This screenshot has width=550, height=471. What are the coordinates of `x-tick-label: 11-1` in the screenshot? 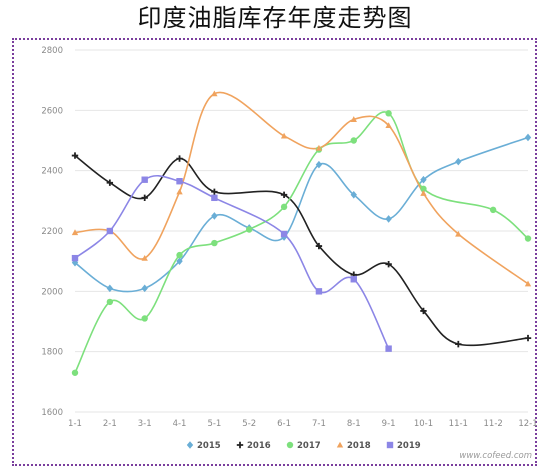 It's located at (458, 424).